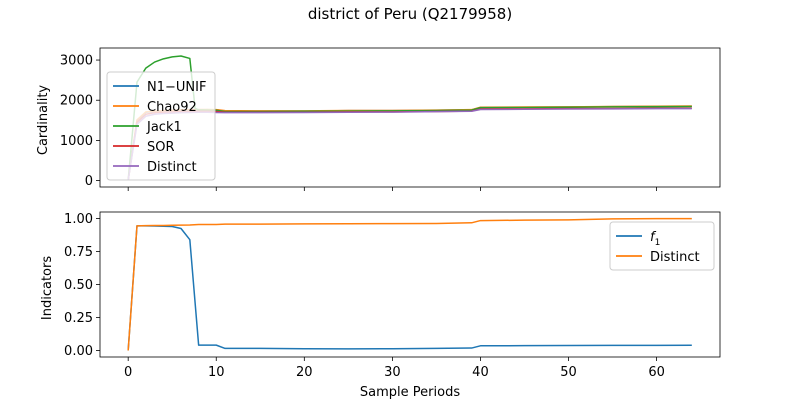  Describe the element at coordinates (172, 107) in the screenshot. I see `legend-label-chao92: Chao92` at that location.